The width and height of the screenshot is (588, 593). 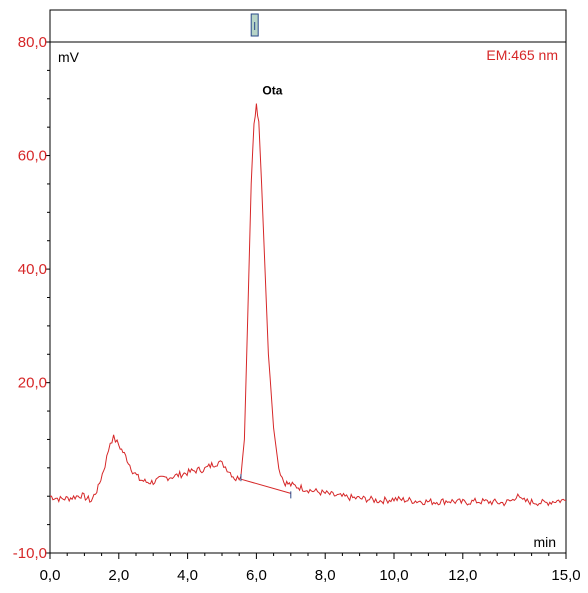 I want to click on y-tick-label: 60,0, so click(x=32, y=156).